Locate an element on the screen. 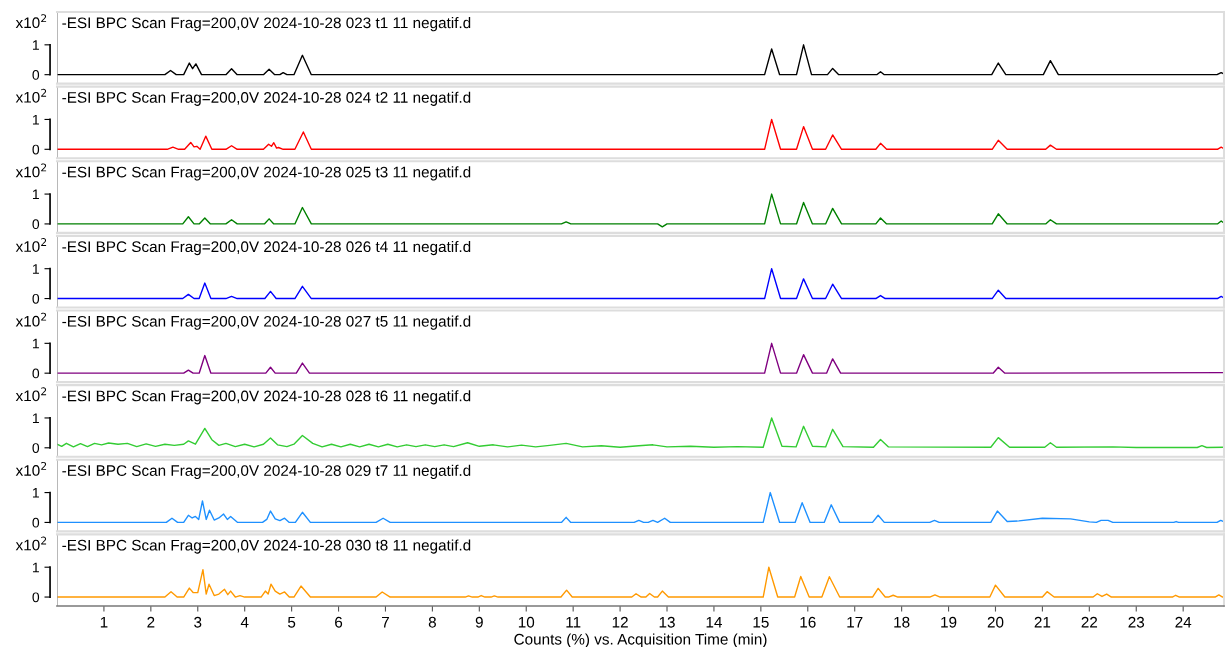  x-tick-label: 7 is located at coordinates (385, 622).